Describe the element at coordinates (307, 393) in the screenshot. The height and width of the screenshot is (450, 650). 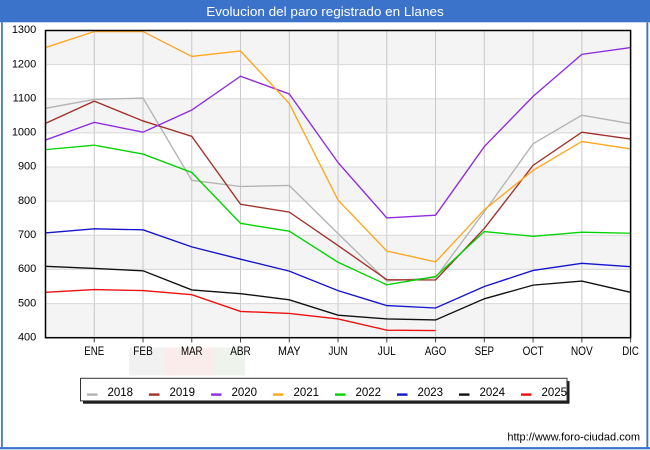
I see `svg-text: 2021` at that location.